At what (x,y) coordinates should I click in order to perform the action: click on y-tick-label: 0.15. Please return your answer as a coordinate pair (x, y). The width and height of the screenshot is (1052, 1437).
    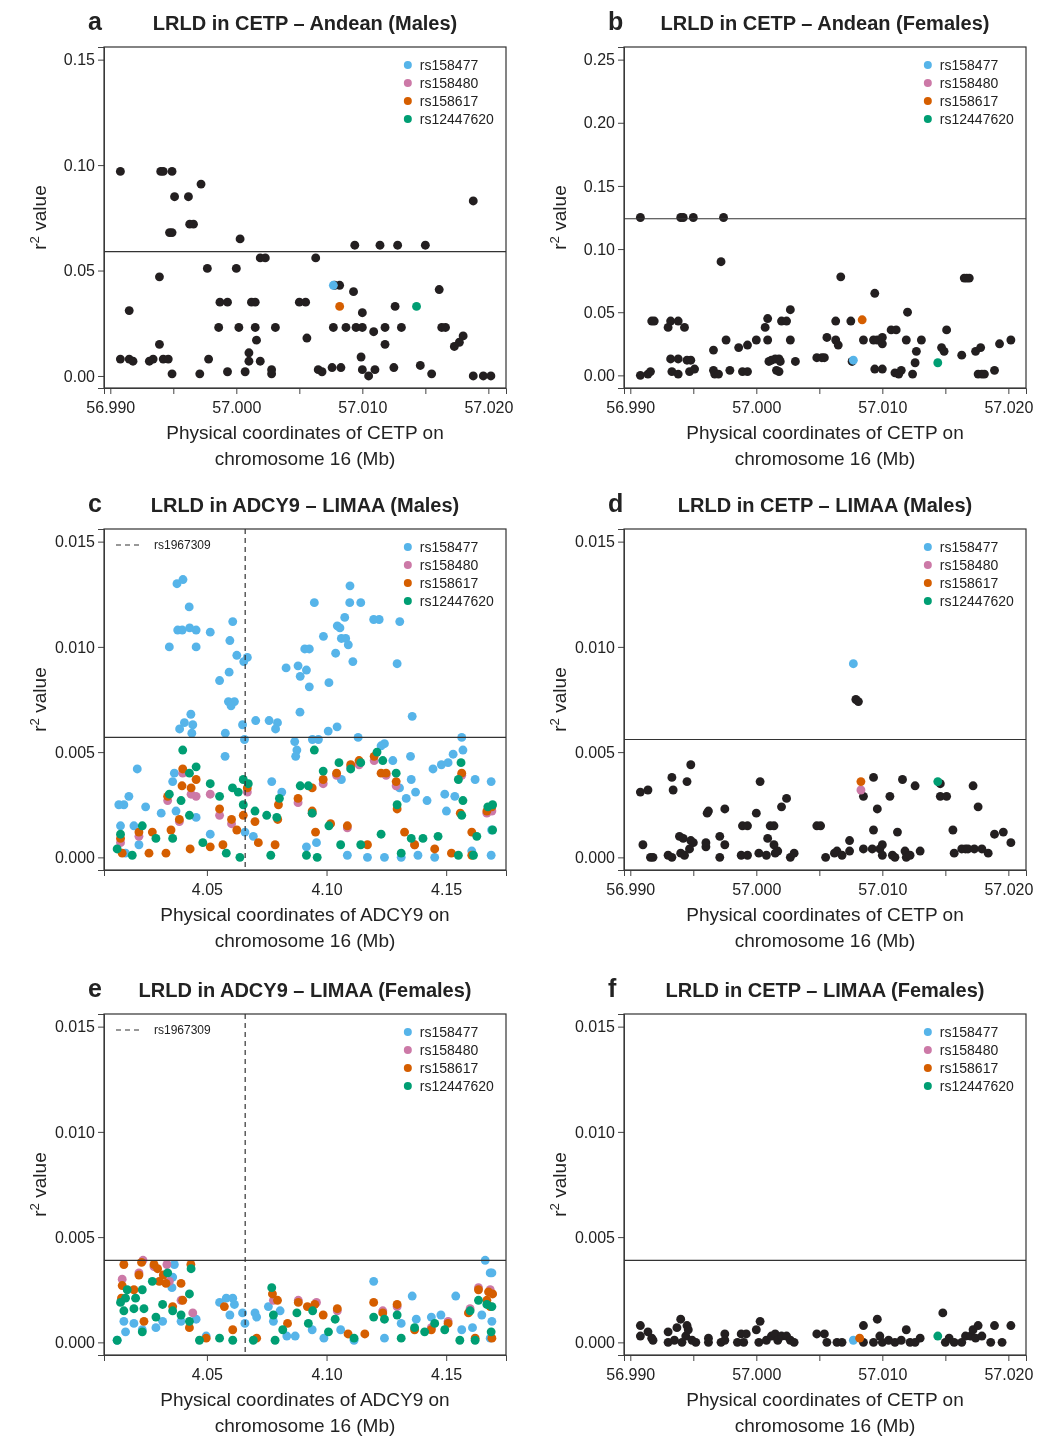
    Looking at the image, I should click on (599, 186).